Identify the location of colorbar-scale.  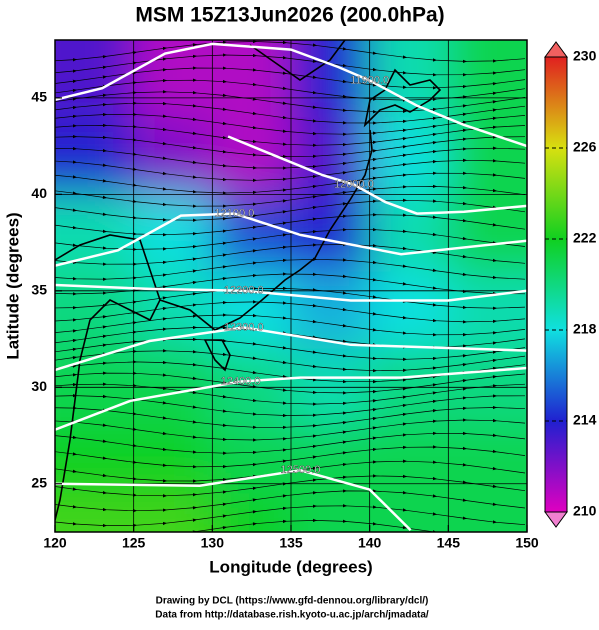
(556, 284).